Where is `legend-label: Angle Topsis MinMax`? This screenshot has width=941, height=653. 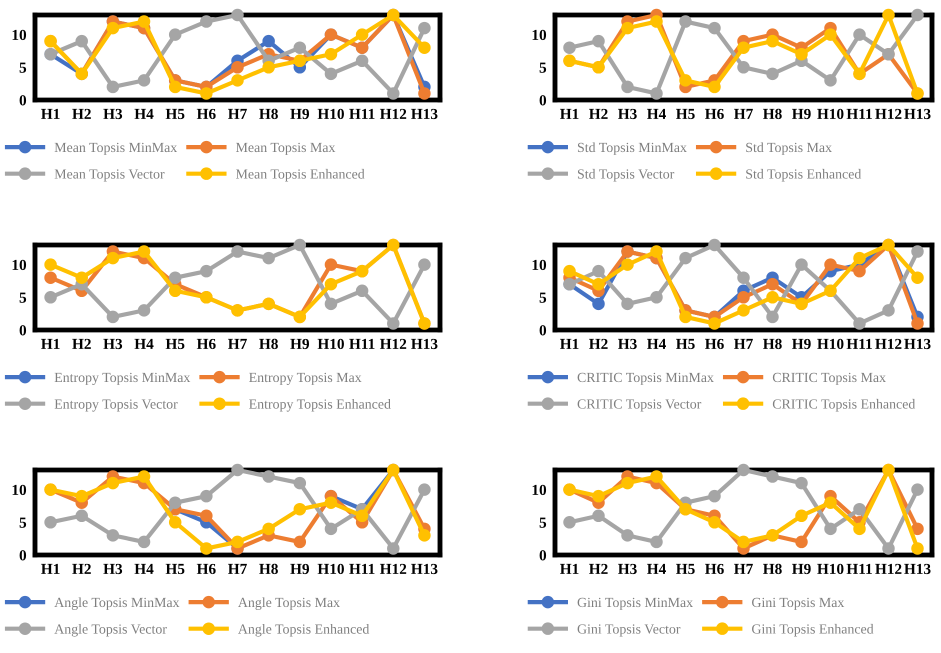
legend-label: Angle Topsis MinMax is located at coordinates (117, 603).